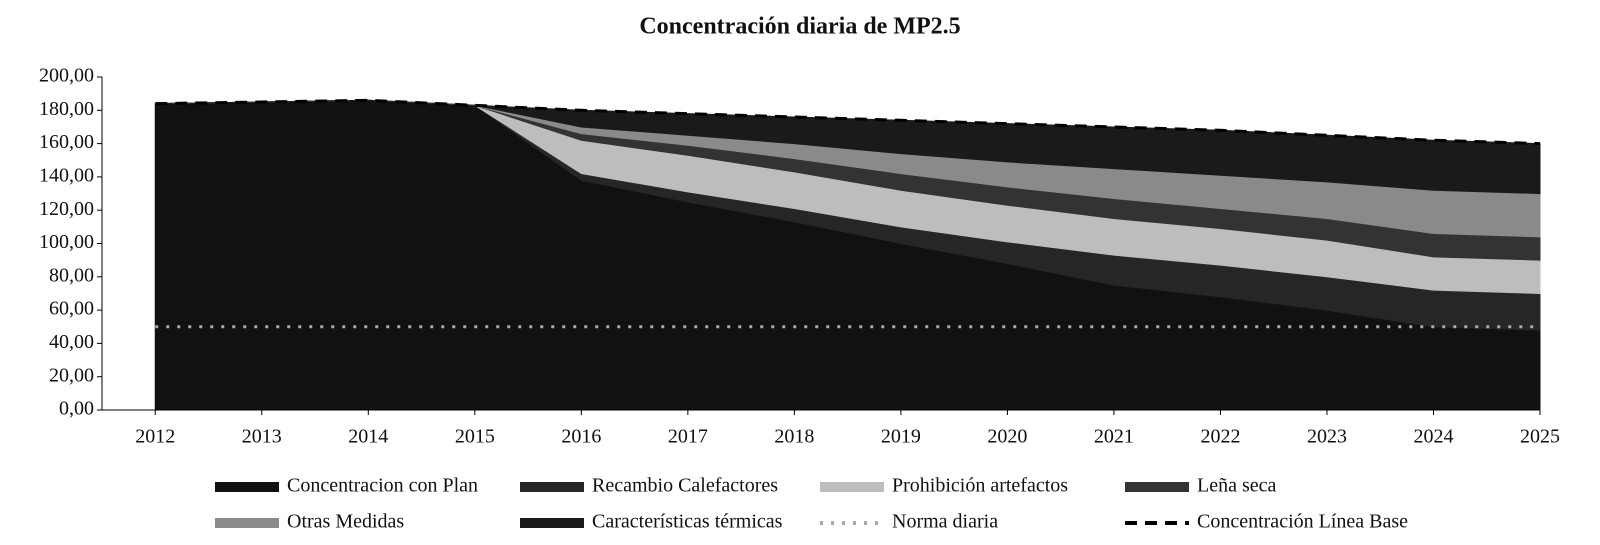 This screenshot has height=545, width=1600. What do you see at coordinates (794, 437) in the screenshot?
I see `x-tick-label: 2018` at bounding box center [794, 437].